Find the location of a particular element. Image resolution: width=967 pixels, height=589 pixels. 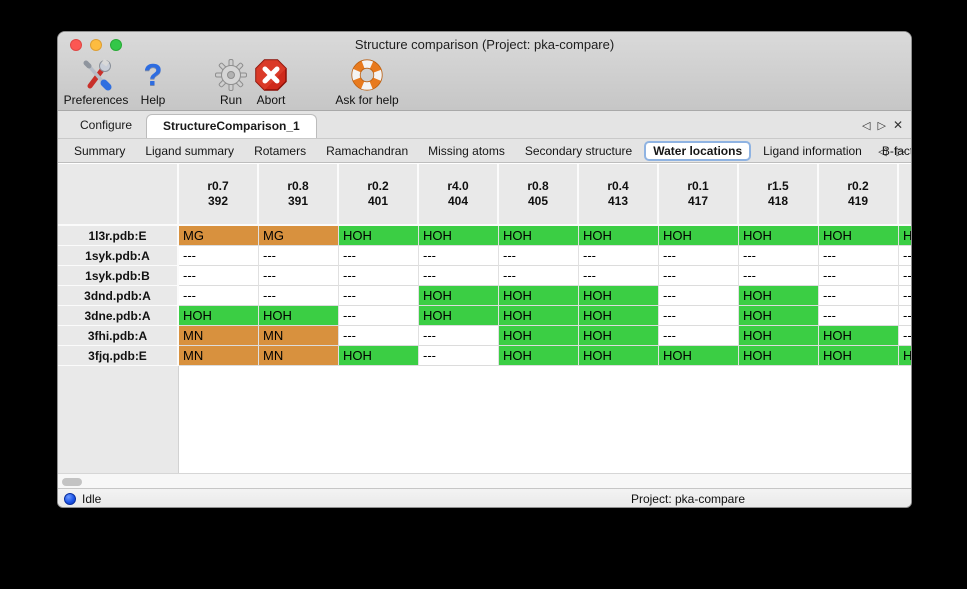

column-header is located at coordinates (905, 195).